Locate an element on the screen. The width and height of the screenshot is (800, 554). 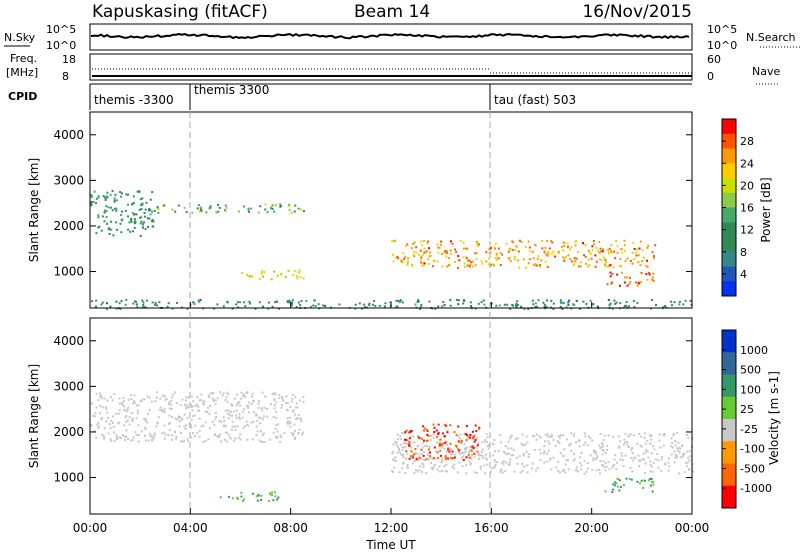
colorbar-cell is located at coordinates (729, 430).